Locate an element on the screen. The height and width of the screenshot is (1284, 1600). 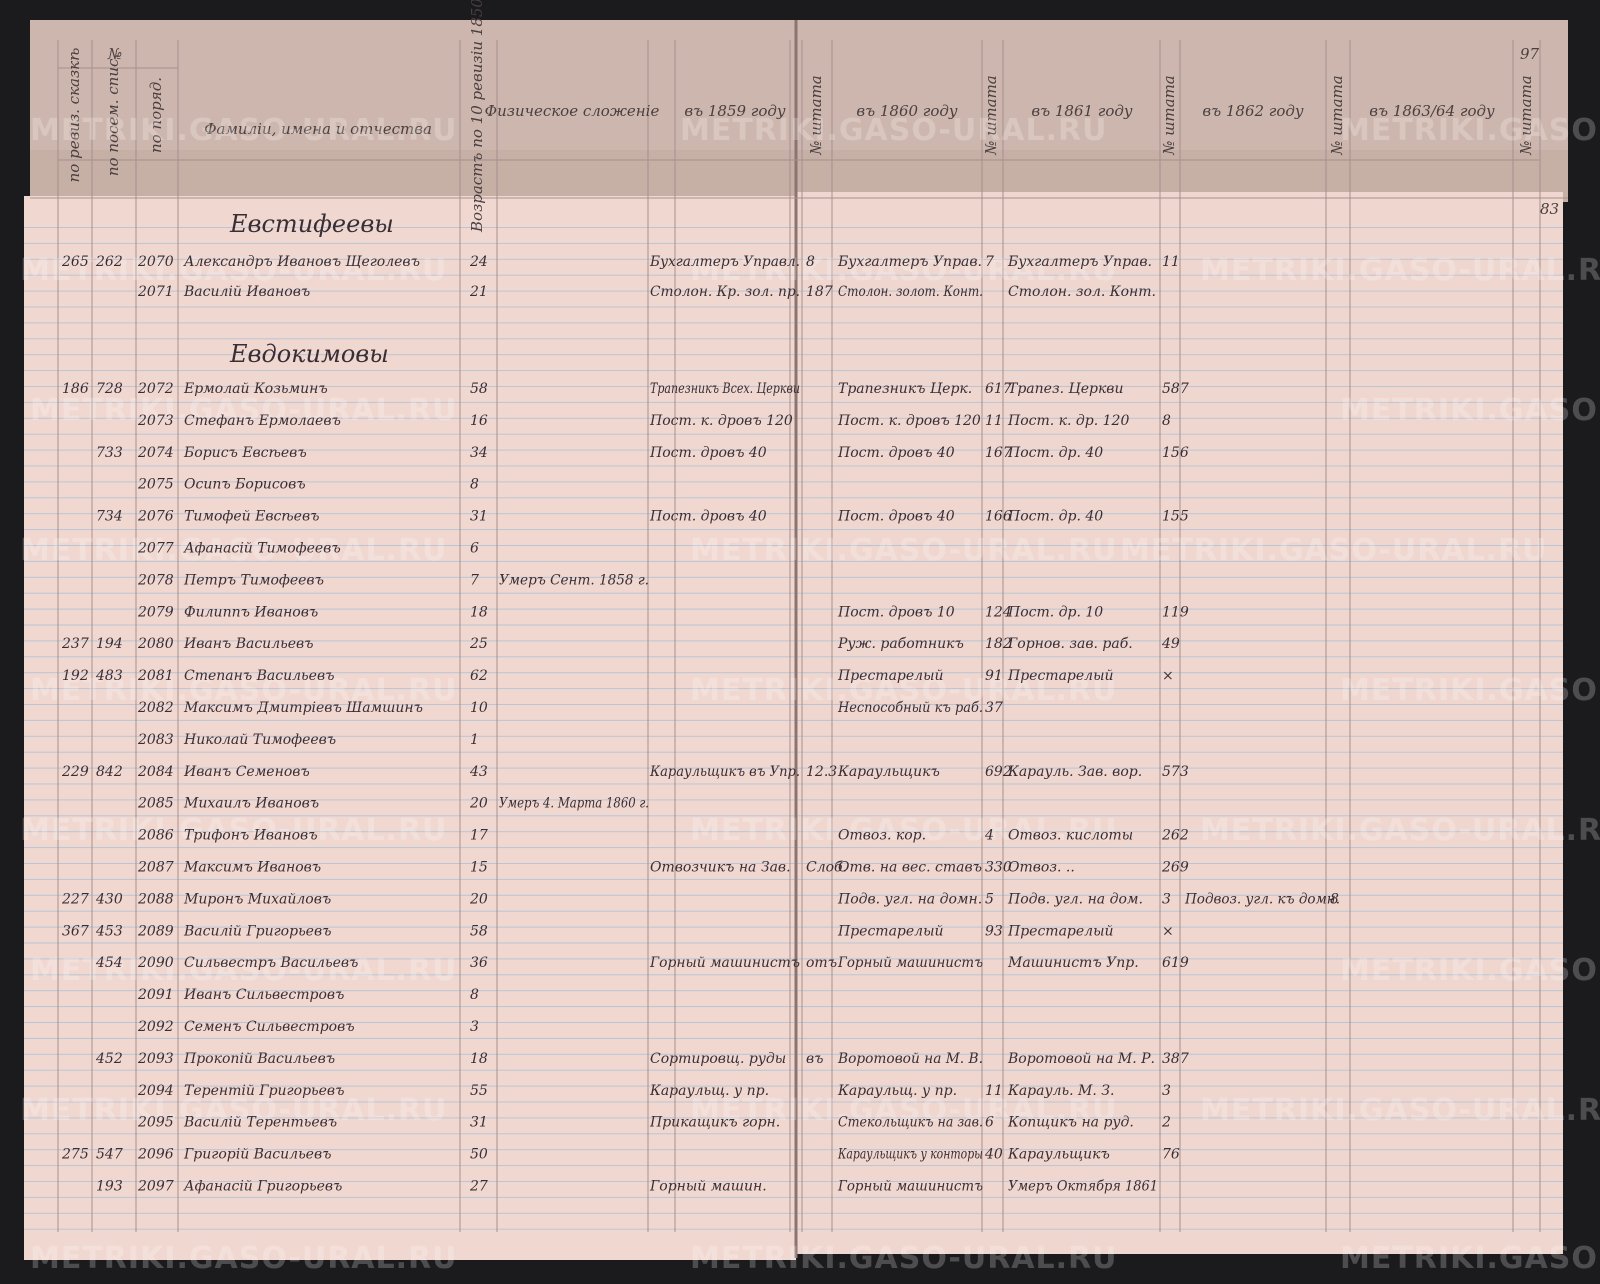
cell-name: Миронъ Михайловъ is located at coordinates (257, 899).